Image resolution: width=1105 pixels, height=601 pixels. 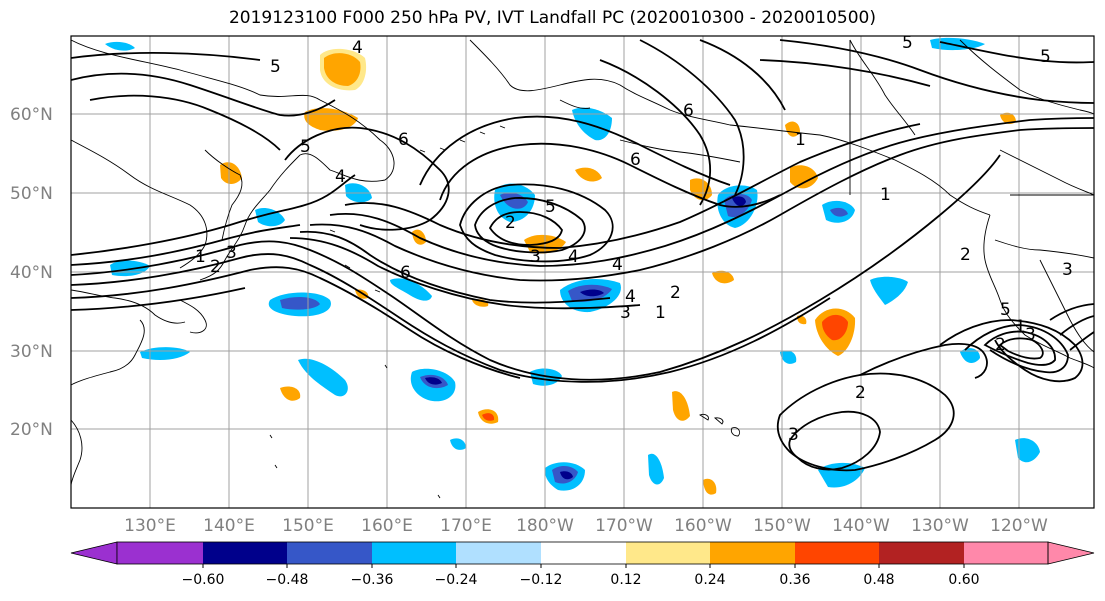 I want to click on lon-label: 170°W, so click(x=624, y=526).